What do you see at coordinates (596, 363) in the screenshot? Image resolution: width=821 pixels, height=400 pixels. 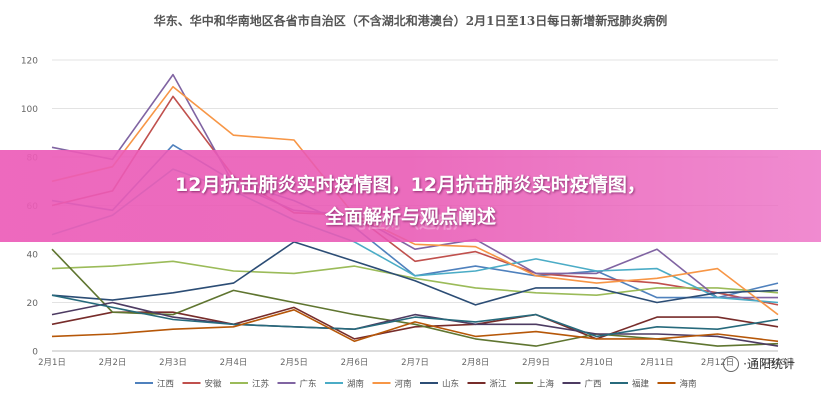 I see `x-tick-label: 2月10日` at bounding box center [596, 363].